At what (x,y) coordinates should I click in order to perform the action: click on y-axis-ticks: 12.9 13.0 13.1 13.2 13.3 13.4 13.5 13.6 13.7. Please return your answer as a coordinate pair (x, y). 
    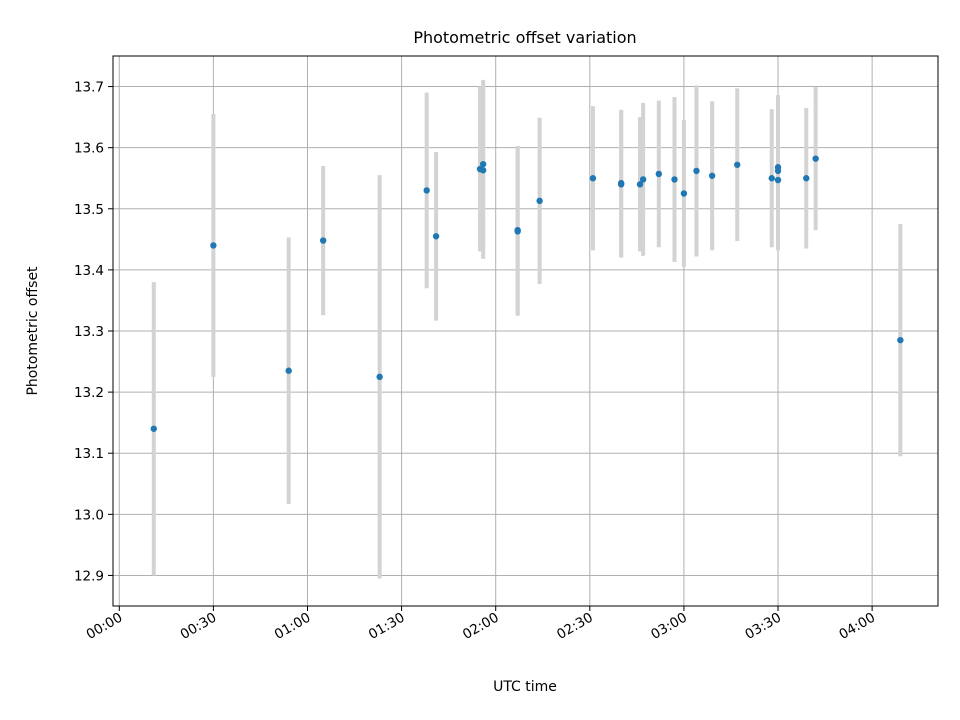
    Looking at the image, I should click on (93, 332).